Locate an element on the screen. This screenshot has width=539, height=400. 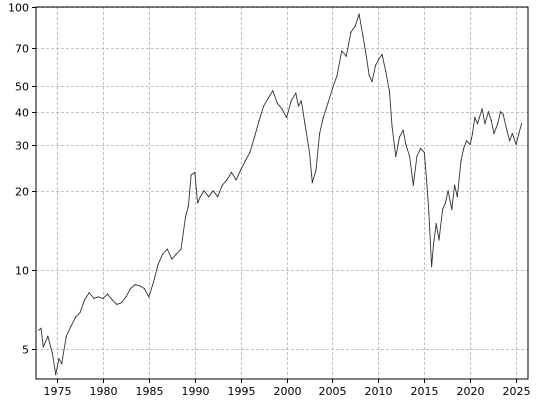
y-tick-label: 30 is located at coordinates (22, 146).